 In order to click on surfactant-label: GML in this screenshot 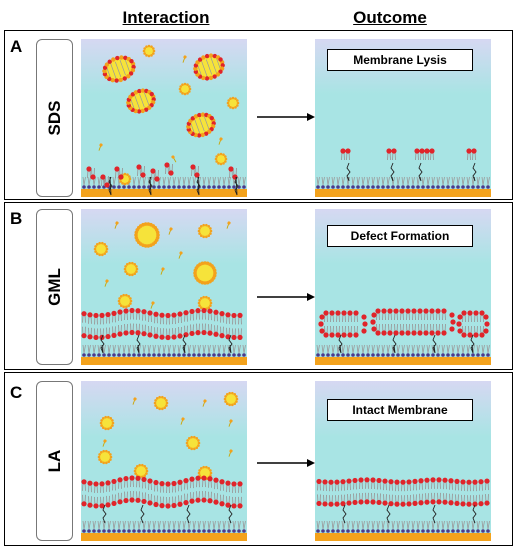, I will do `click(54, 287)`.